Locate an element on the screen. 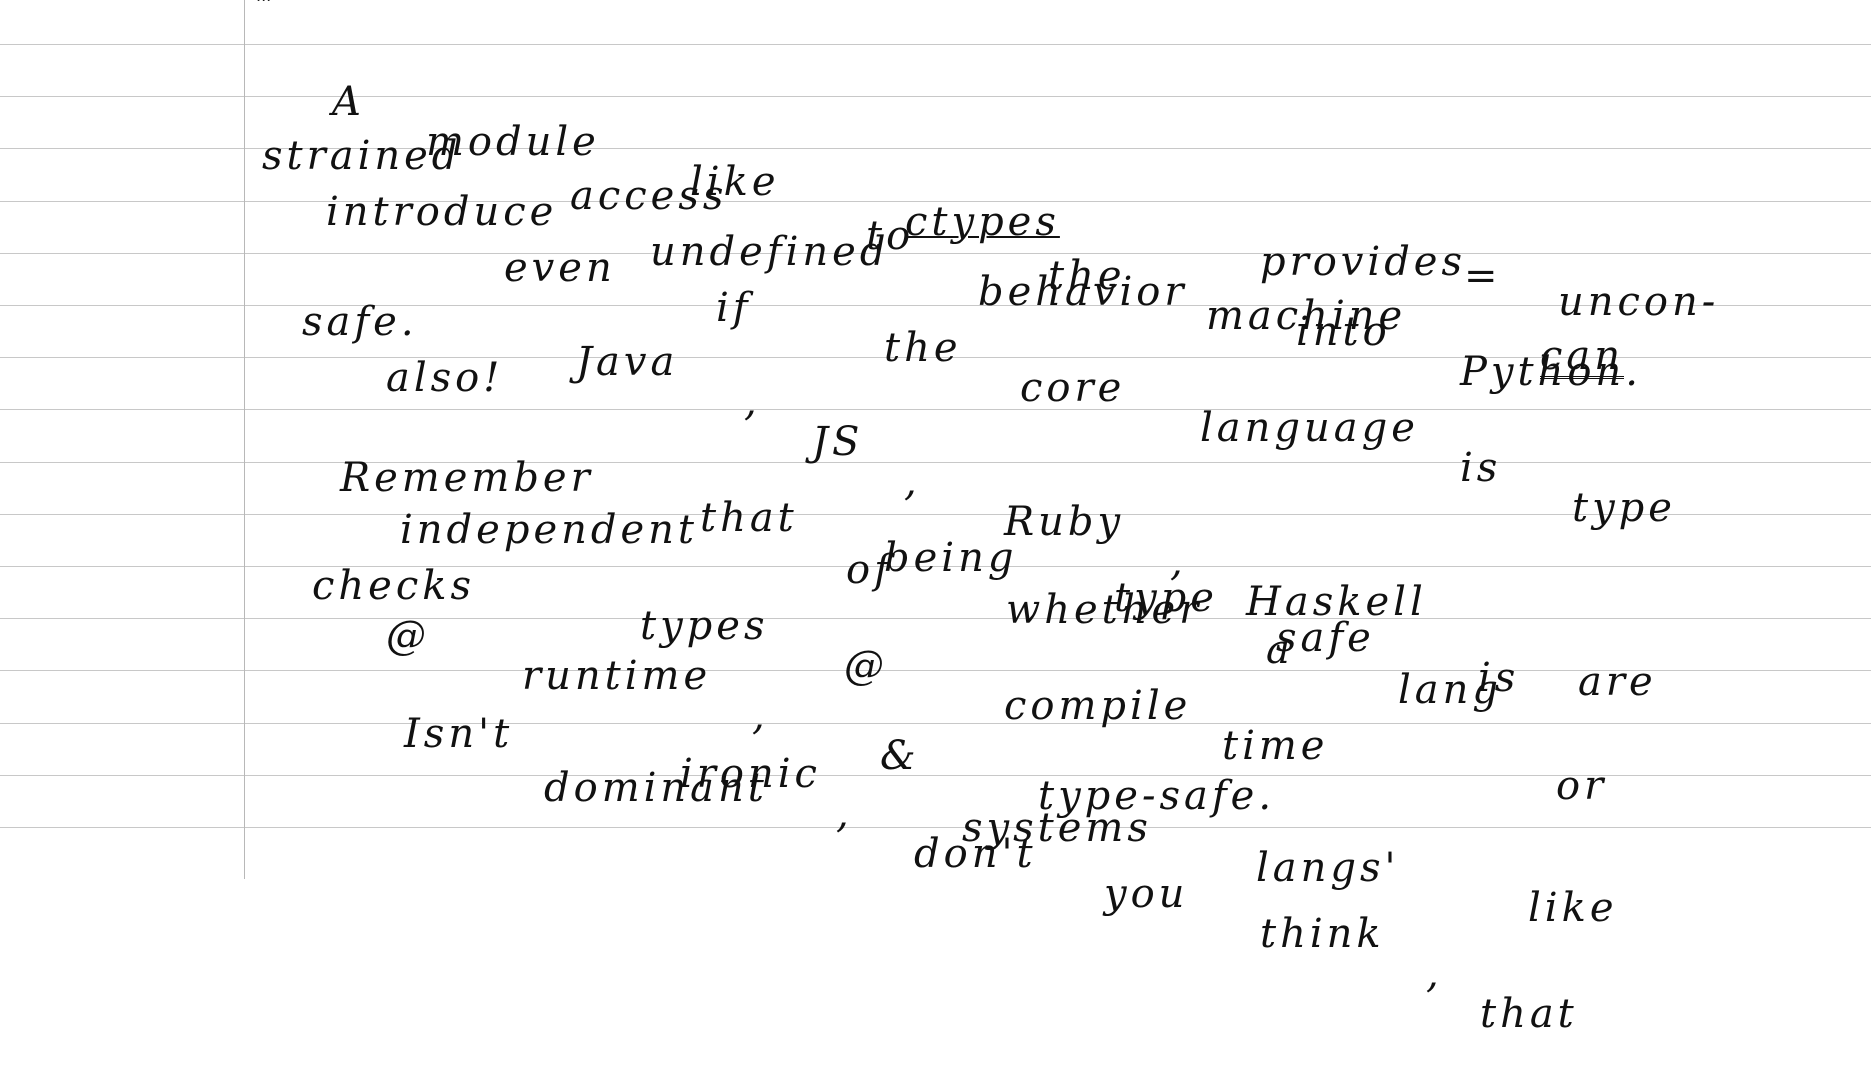  word: introduce is located at coordinates (442, 212).